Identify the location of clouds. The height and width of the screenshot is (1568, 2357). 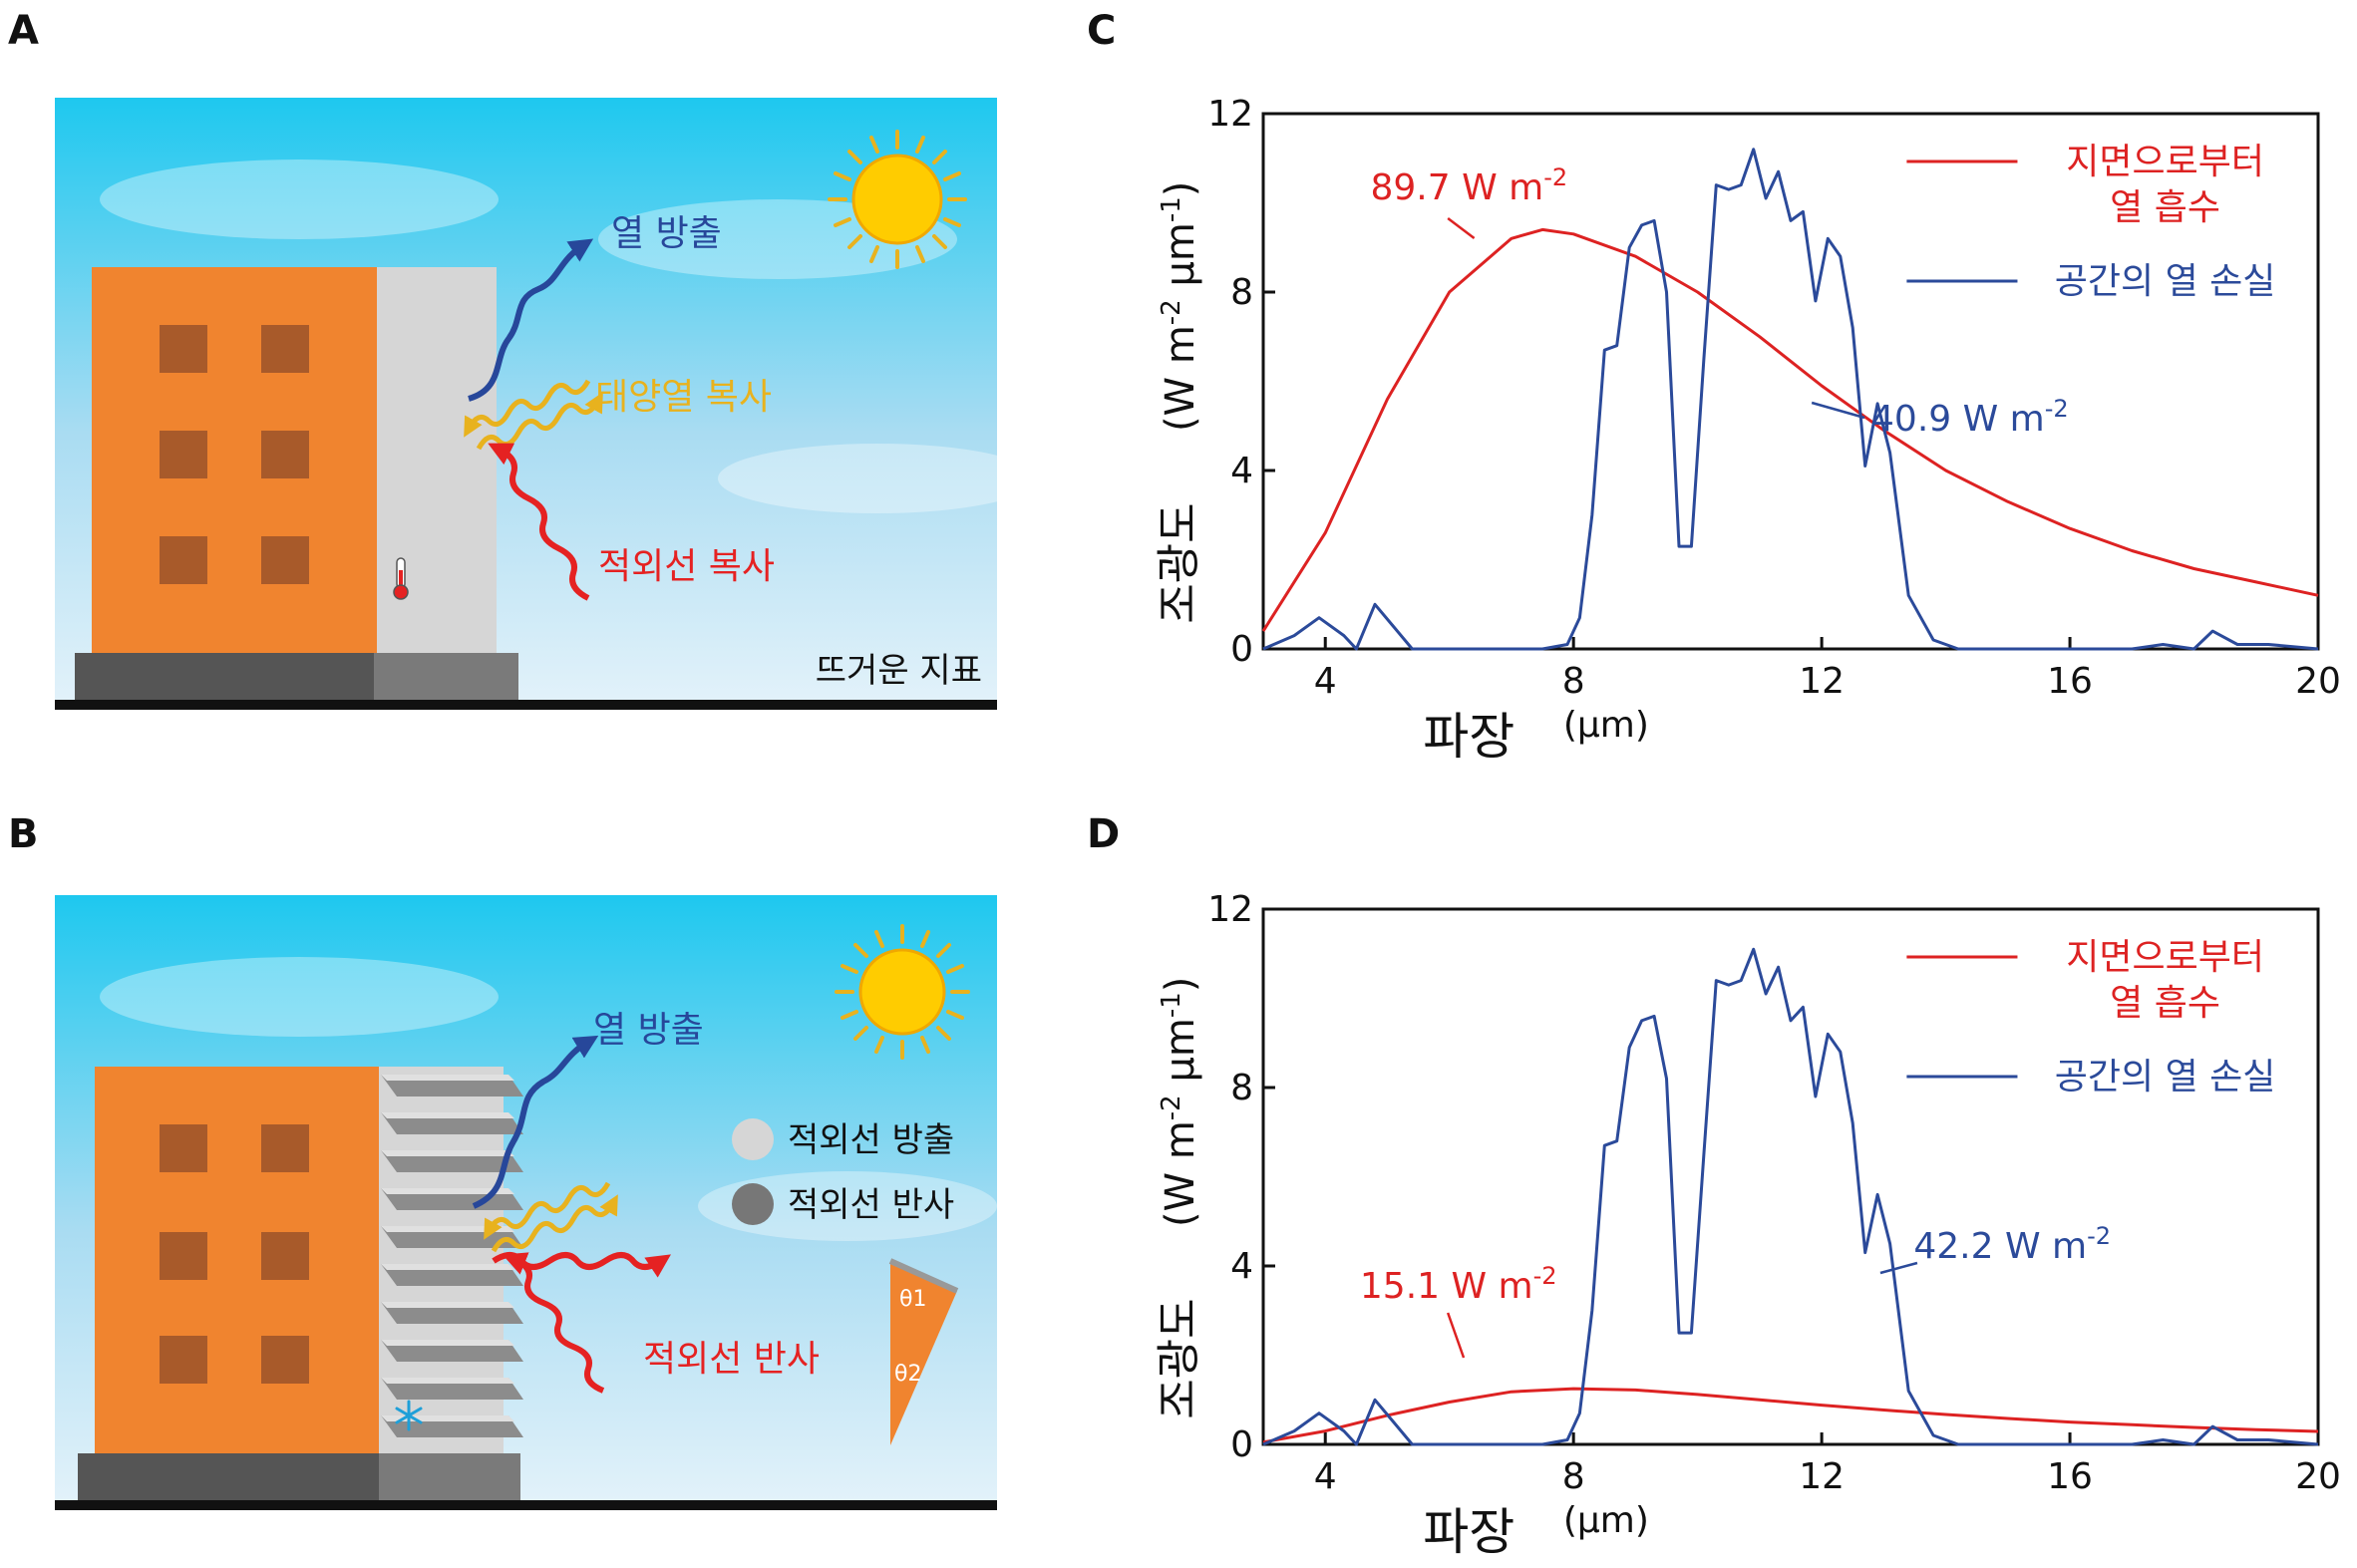
(548, 1099).